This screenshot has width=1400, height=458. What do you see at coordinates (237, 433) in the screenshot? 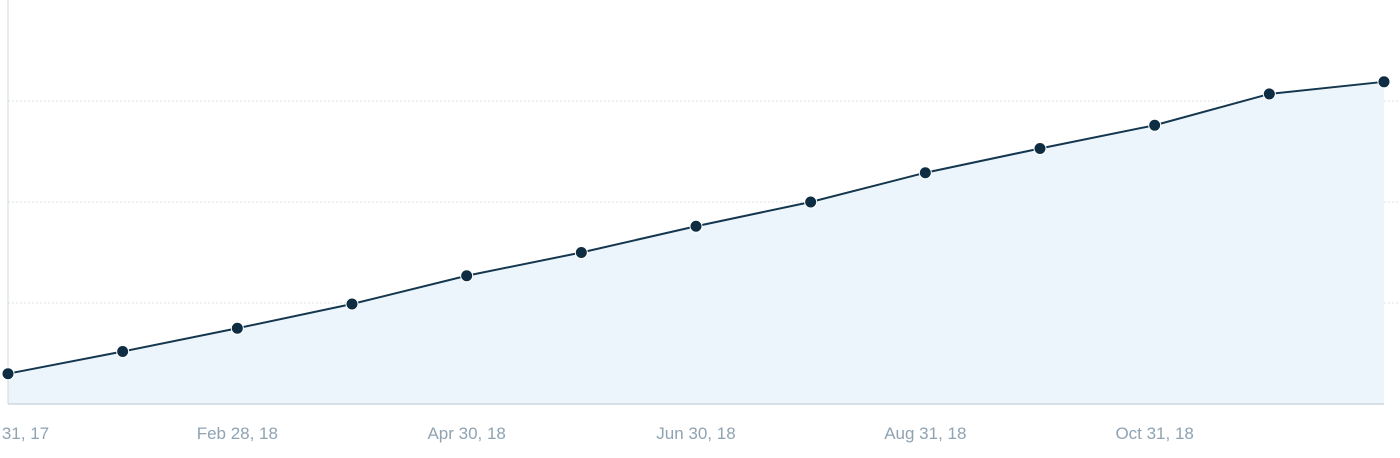
I see `x-tick-label: Feb 28, 18` at bounding box center [237, 433].